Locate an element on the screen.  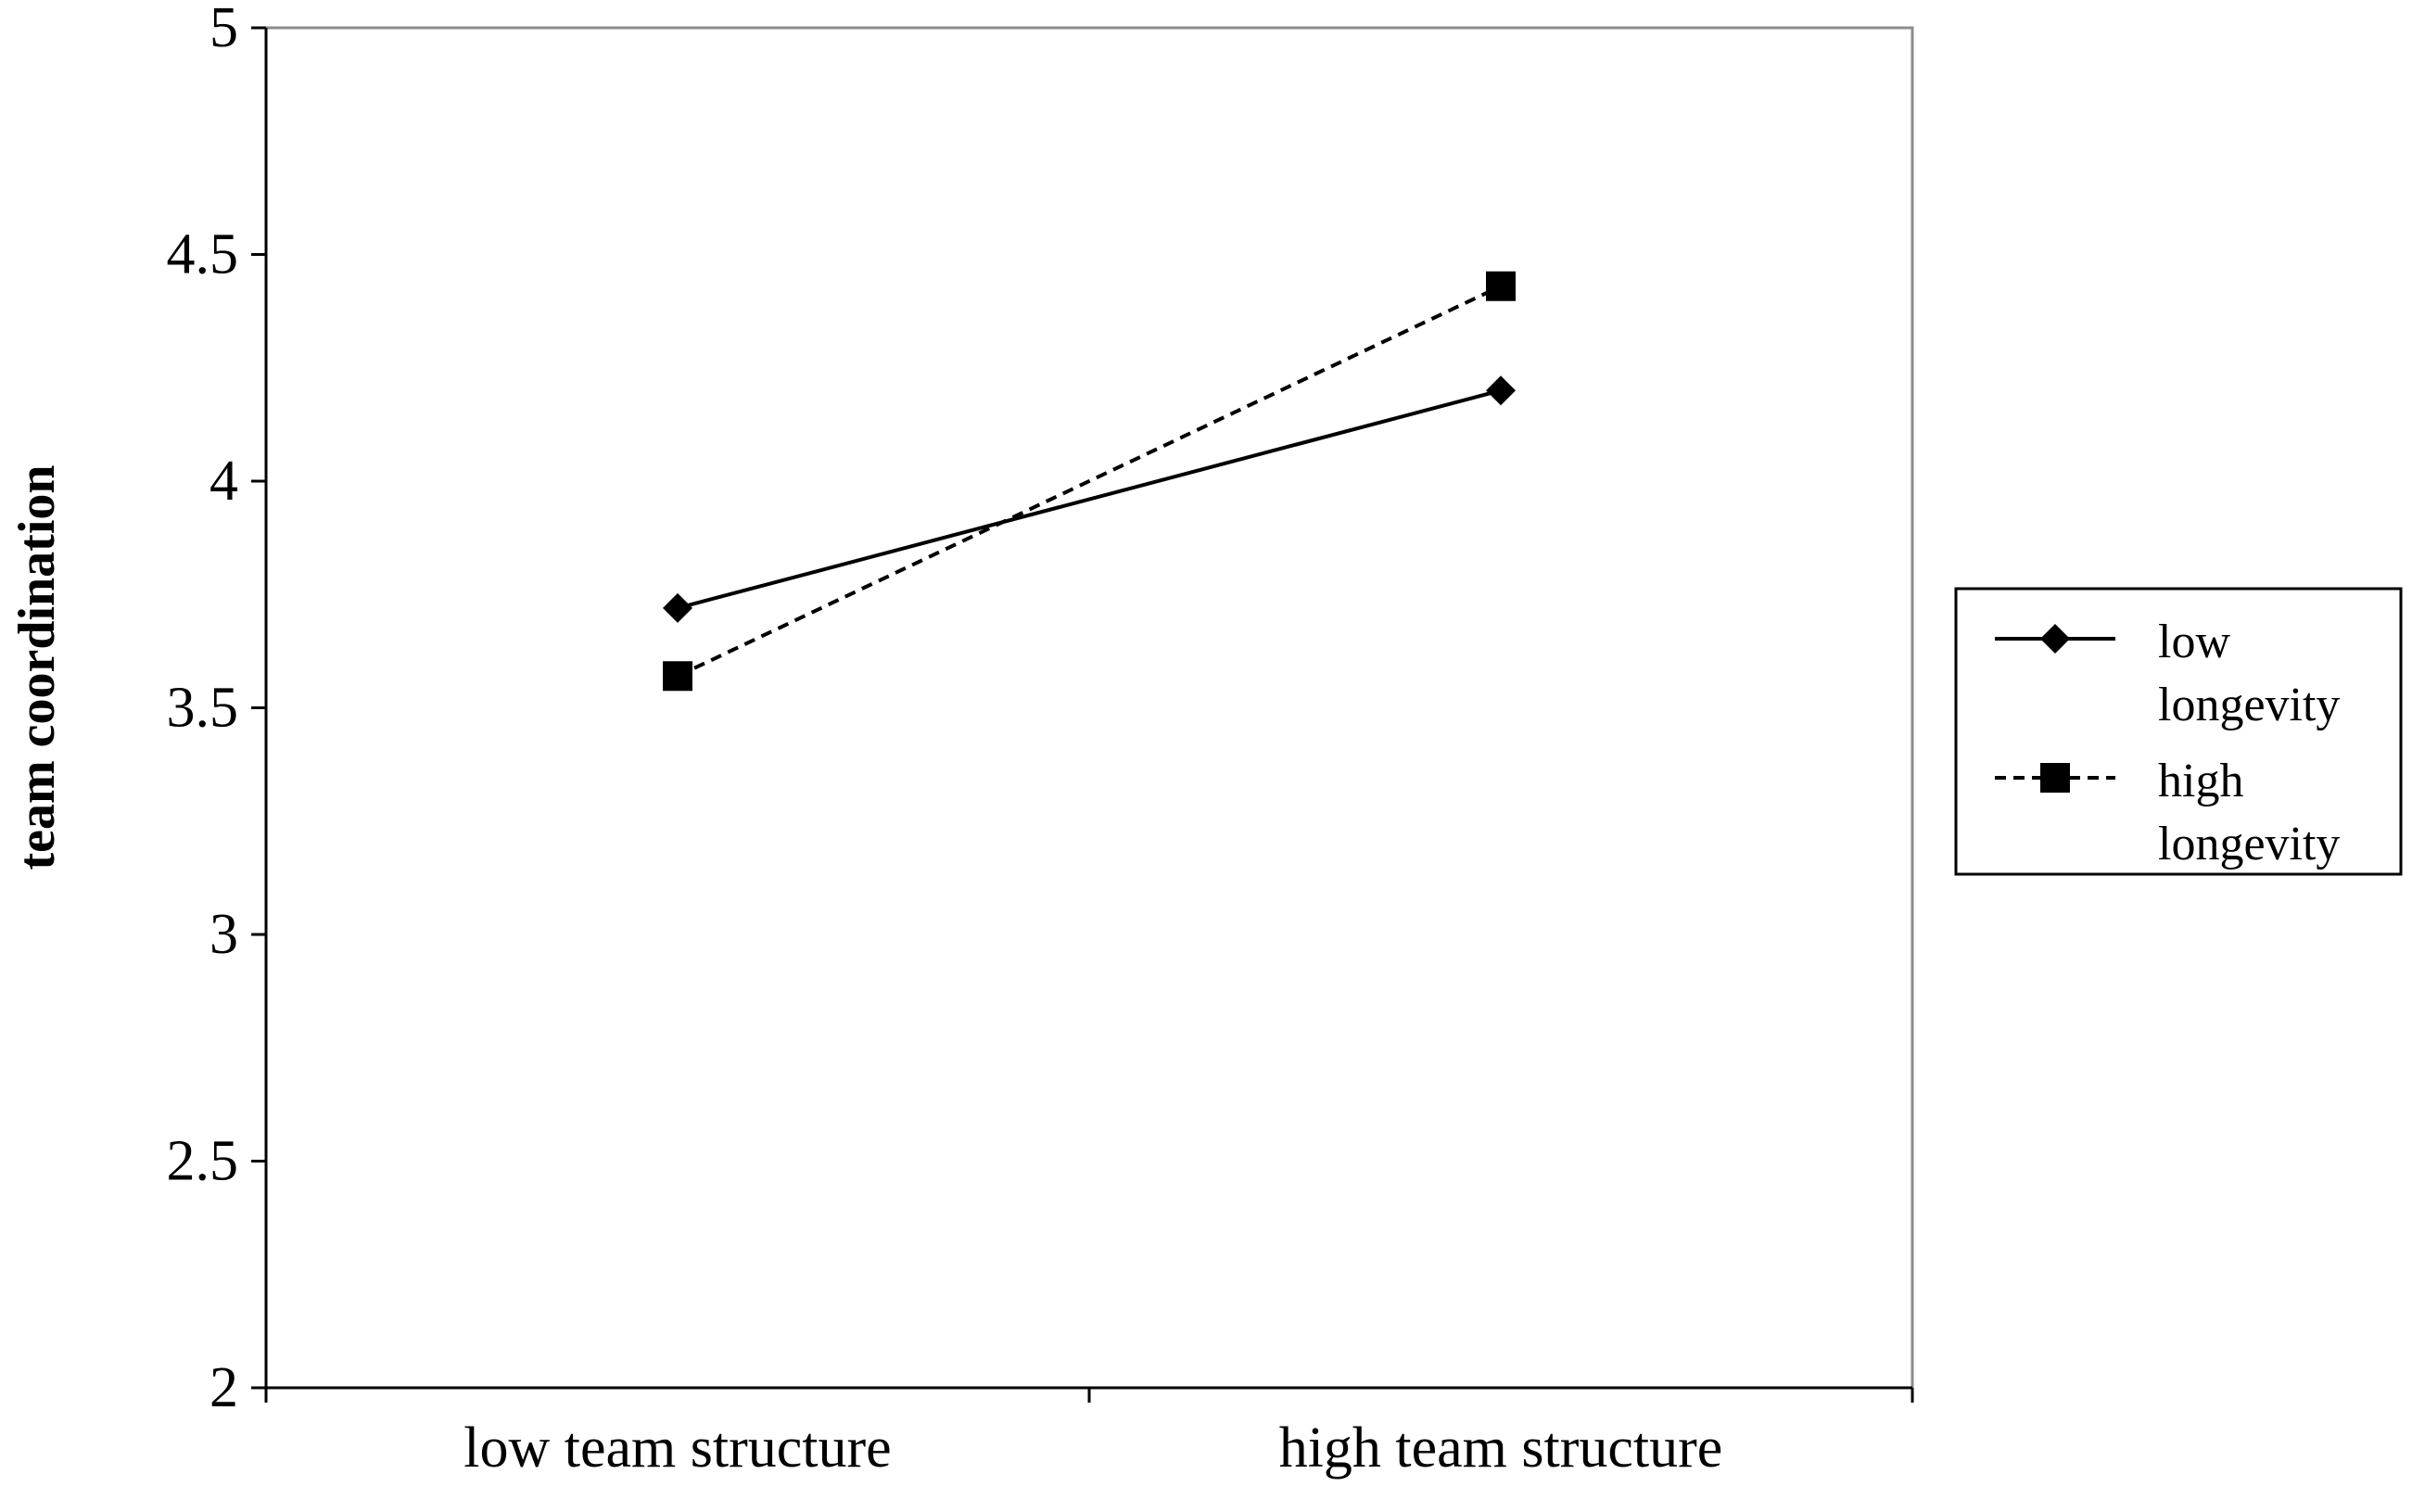
legend: low longevity high longevity is located at coordinates (2178, 731).